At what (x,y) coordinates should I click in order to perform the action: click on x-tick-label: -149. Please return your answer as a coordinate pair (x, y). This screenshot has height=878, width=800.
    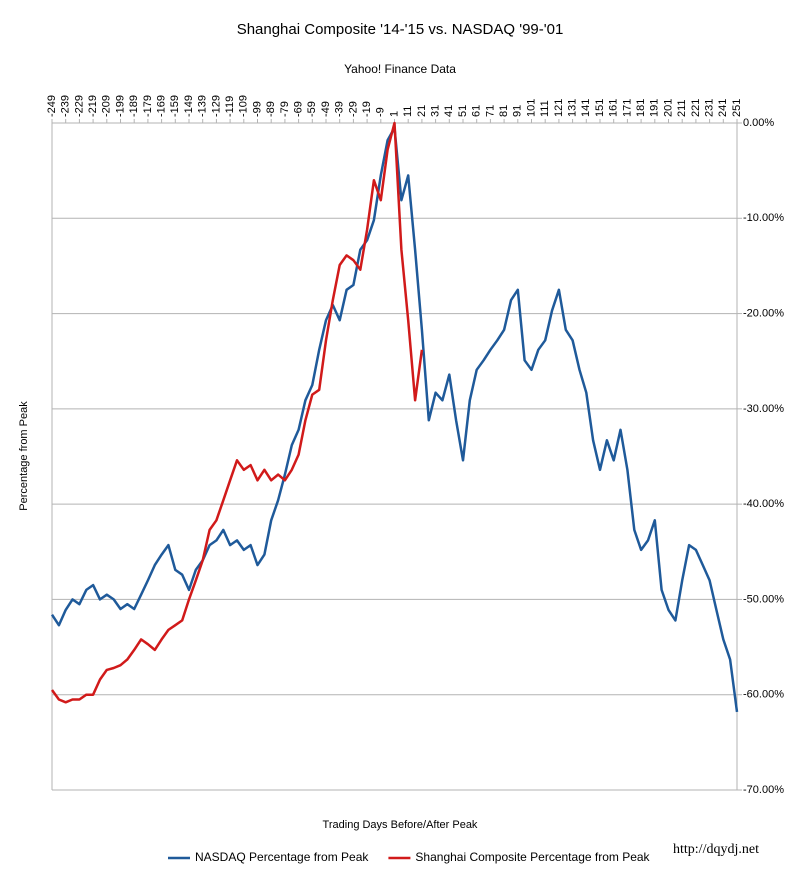
    Looking at the image, I should click on (189, 106).